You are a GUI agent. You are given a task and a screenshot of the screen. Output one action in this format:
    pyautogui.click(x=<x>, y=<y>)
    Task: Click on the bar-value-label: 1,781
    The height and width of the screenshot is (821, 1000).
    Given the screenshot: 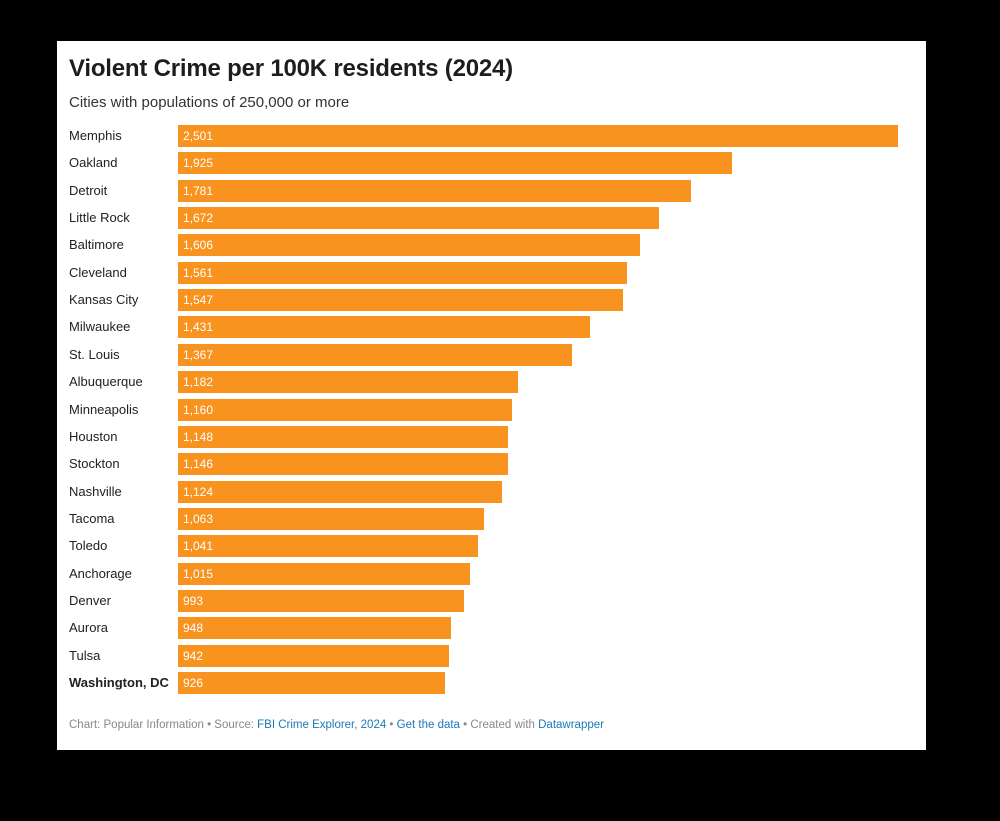 What is the action you would take?
    pyautogui.click(x=198, y=190)
    